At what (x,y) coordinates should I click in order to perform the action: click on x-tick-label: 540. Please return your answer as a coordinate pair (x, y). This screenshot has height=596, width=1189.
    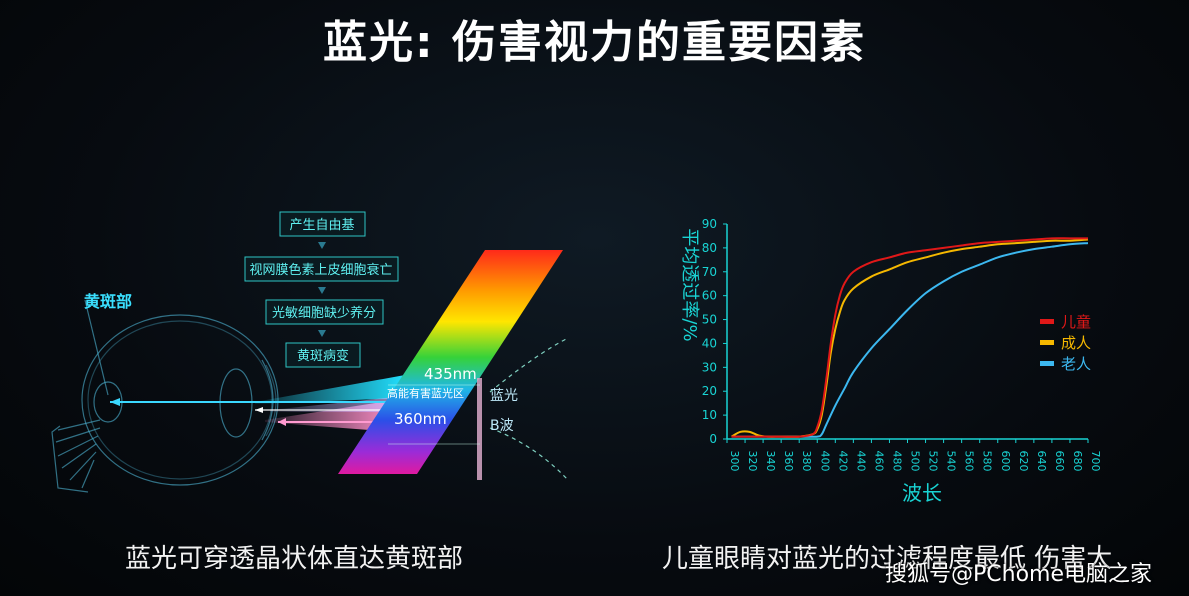
    Looking at the image, I should click on (951, 461).